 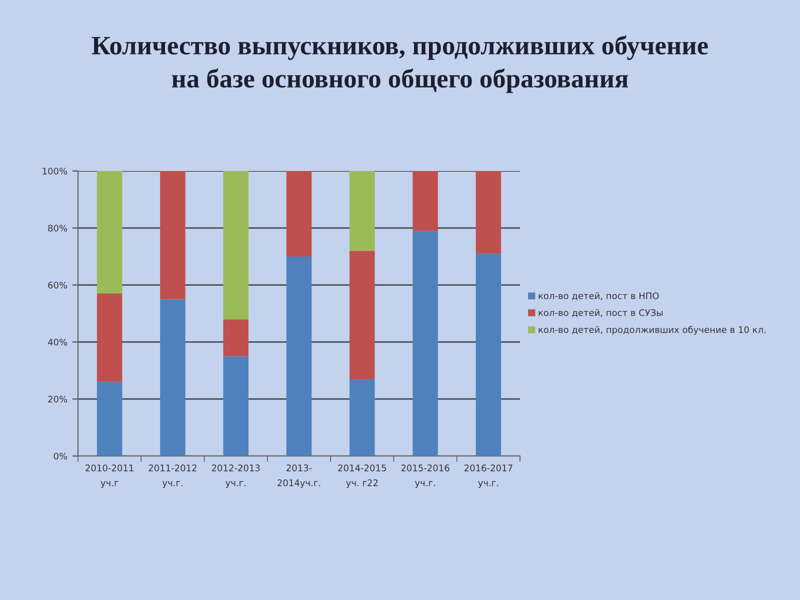 I want to click on y-tick-label: 40%, so click(x=58, y=342).